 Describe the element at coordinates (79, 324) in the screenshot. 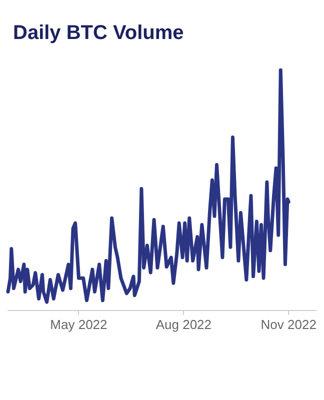

I see `x-tick-label: May 2022` at that location.